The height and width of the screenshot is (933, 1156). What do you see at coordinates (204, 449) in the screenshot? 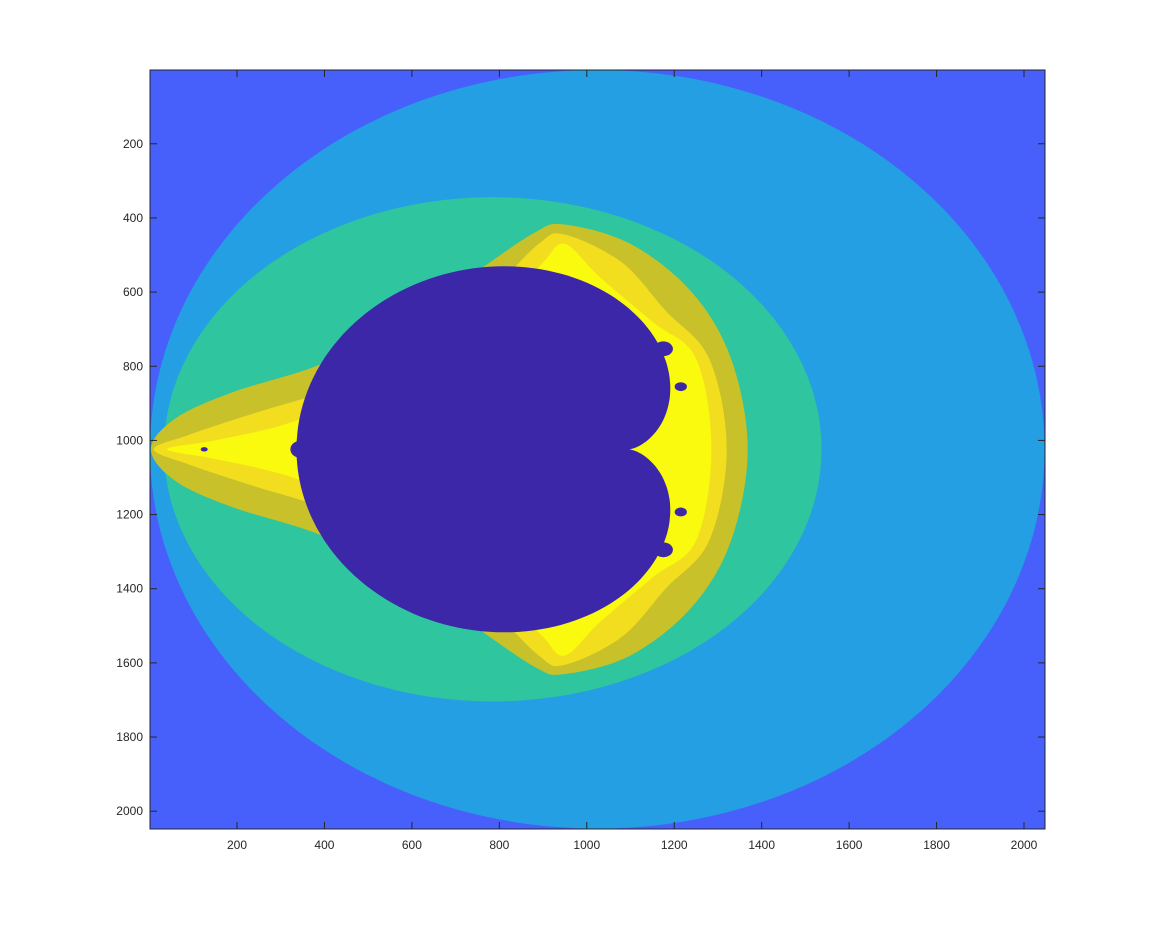
I see `antenna-blob` at bounding box center [204, 449].